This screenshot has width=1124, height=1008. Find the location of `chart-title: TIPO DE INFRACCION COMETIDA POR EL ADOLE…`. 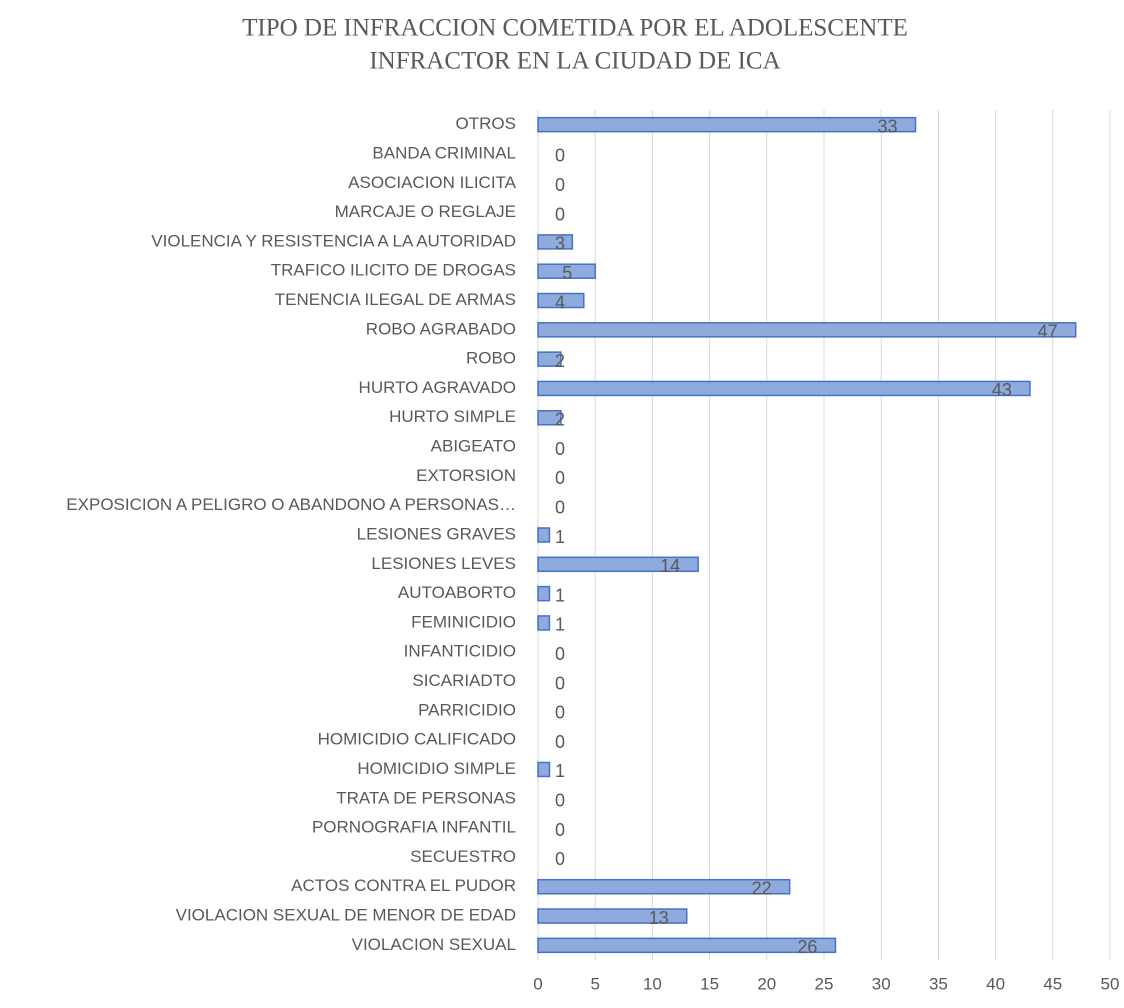

chart-title: TIPO DE INFRACCION COMETIDA POR EL ADOLE… is located at coordinates (575, 28).